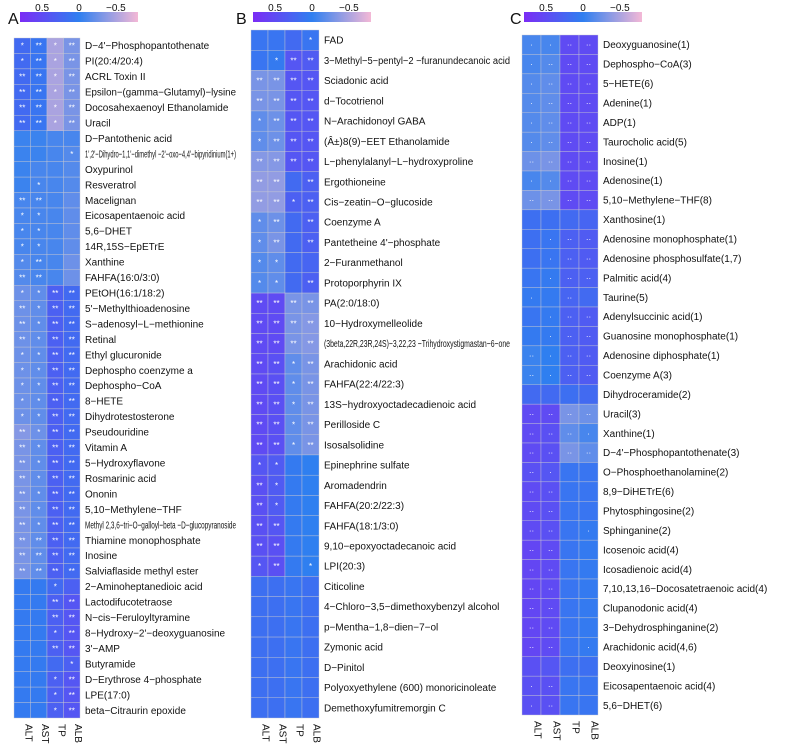  Describe the element at coordinates (123, 386) in the screenshot. I see `row-label: Dephospho−CoA` at that location.